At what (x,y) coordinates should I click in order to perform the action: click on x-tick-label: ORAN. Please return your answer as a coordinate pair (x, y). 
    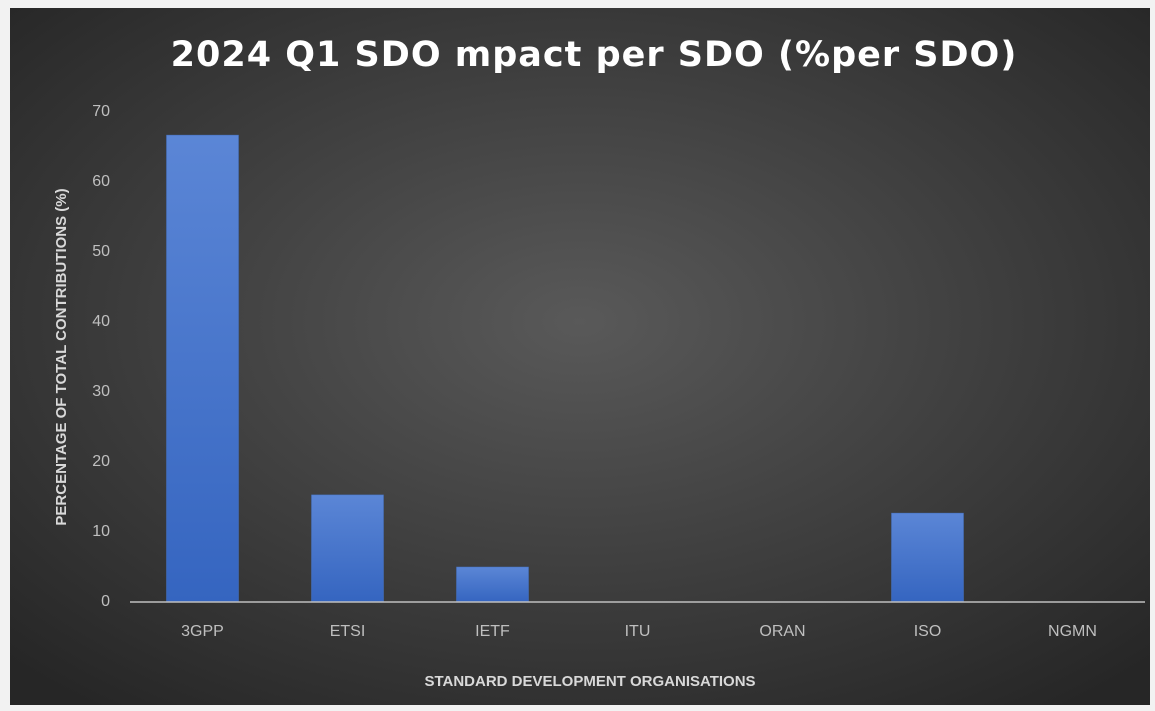
    Looking at the image, I should click on (782, 631).